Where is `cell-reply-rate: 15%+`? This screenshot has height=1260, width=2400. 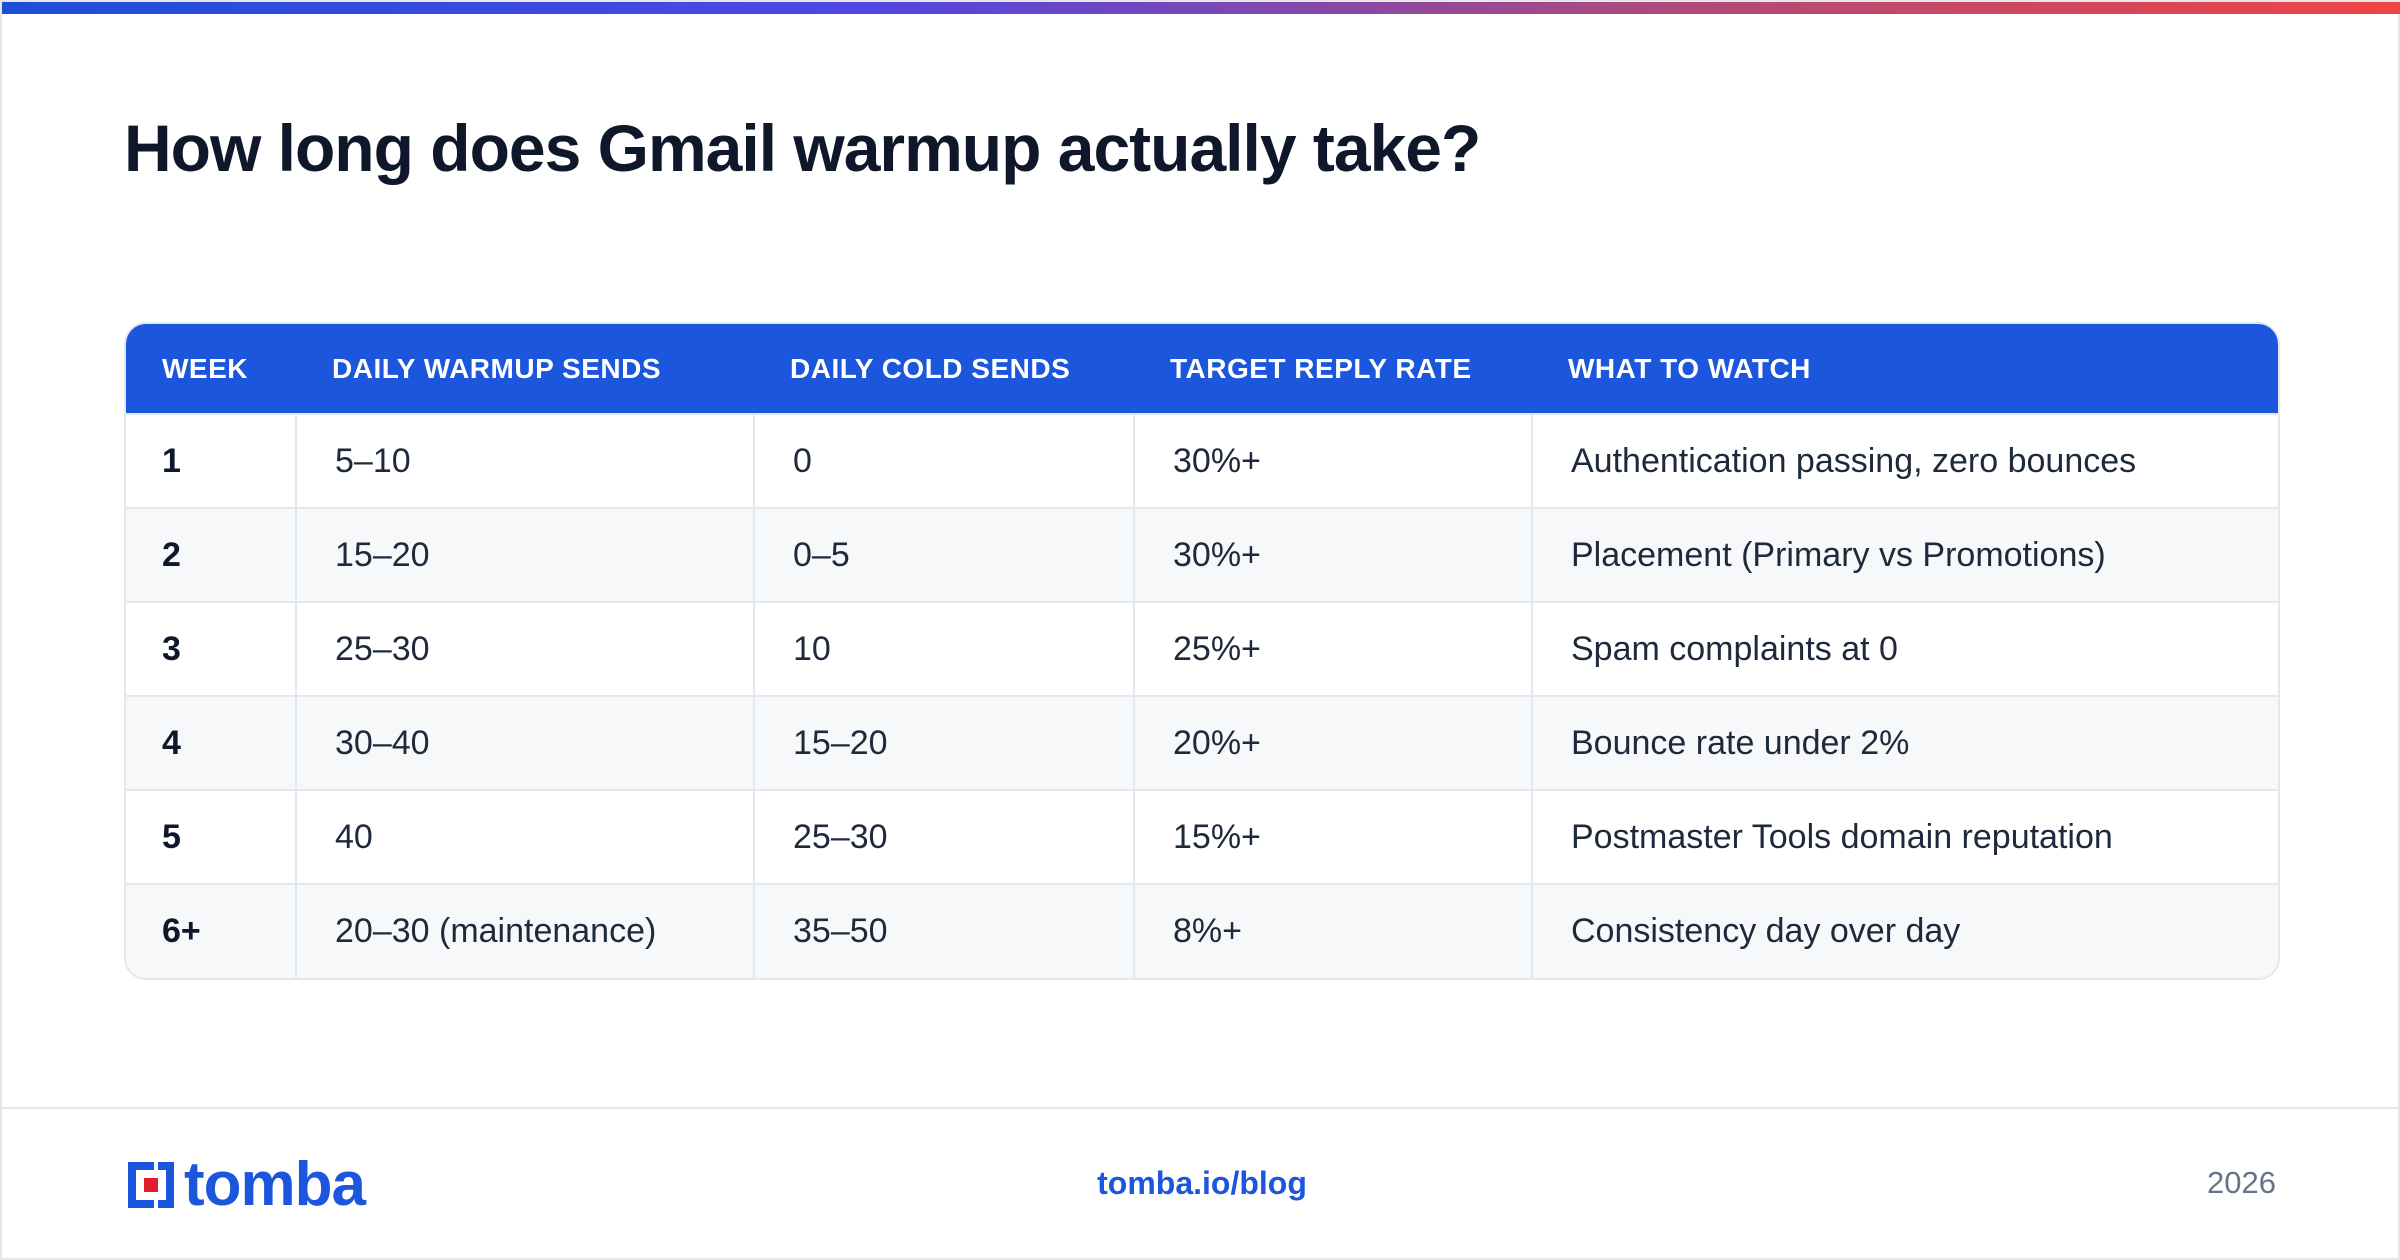 cell-reply-rate: 15%+ is located at coordinates (1332, 836).